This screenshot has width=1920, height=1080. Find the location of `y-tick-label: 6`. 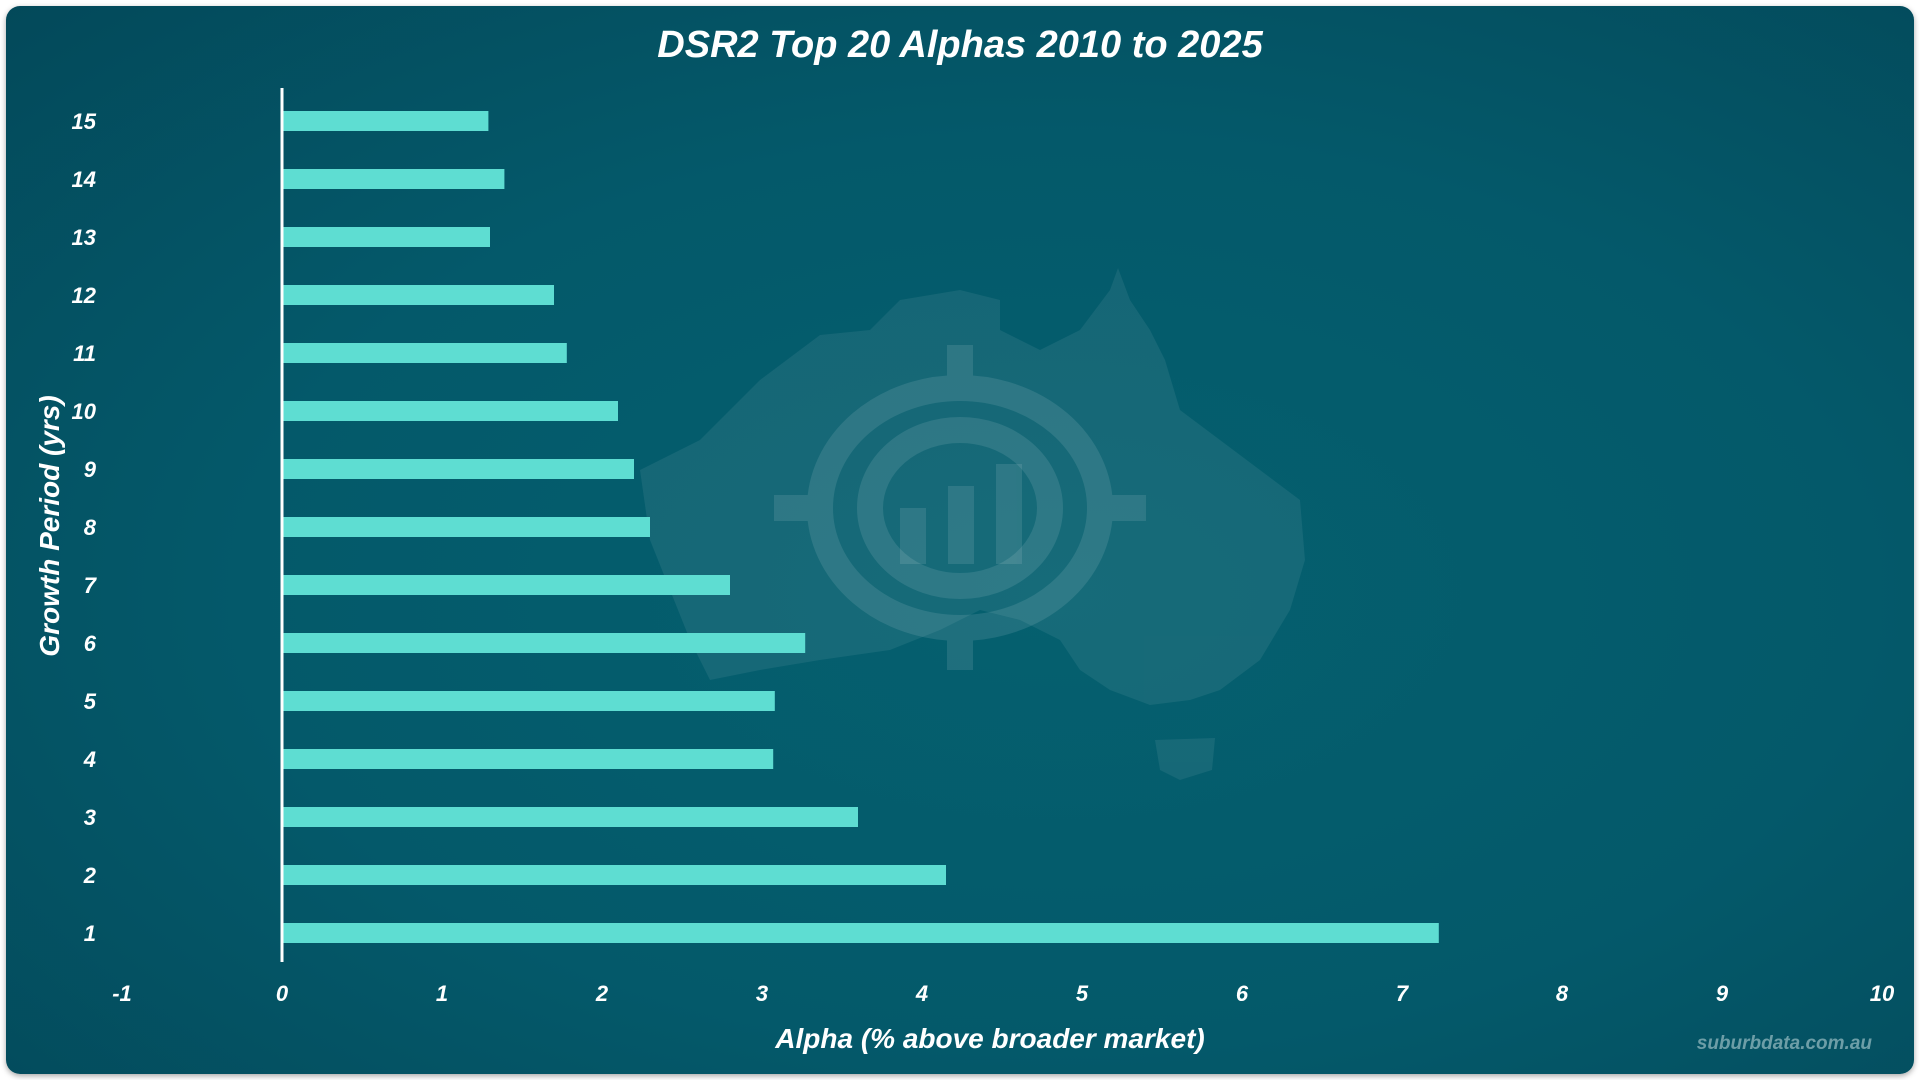

y-tick-label: 6 is located at coordinates (90, 643).